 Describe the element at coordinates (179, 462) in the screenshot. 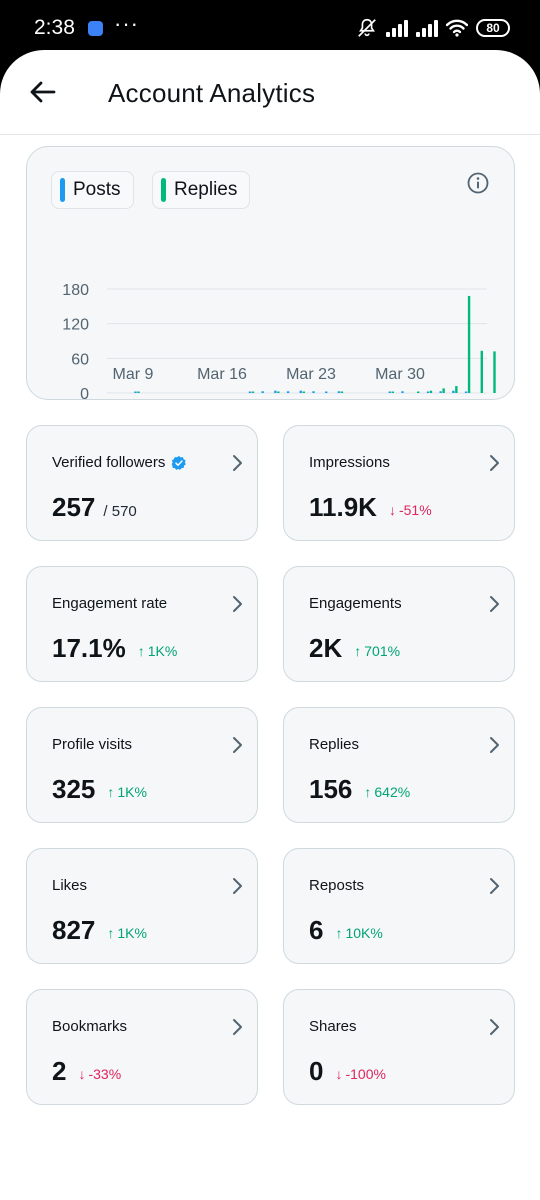

I see `verified-badge-icon` at that location.